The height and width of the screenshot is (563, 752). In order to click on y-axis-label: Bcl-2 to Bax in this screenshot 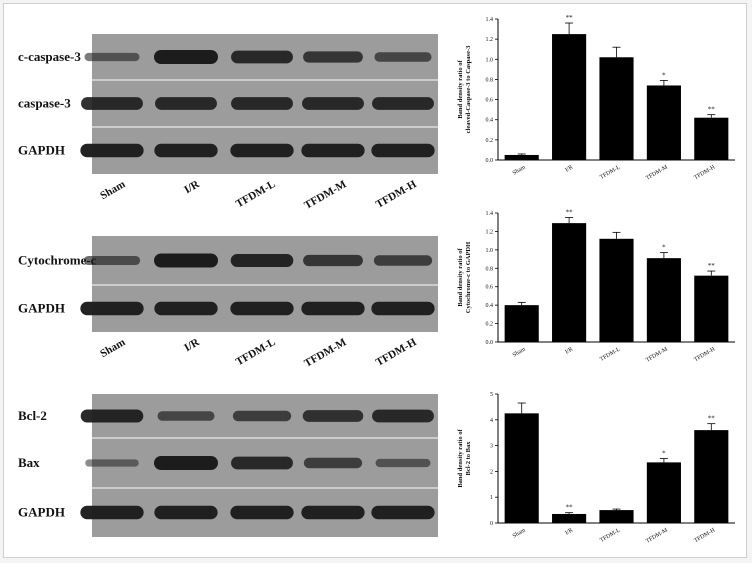, I will do `click(468, 458)`.